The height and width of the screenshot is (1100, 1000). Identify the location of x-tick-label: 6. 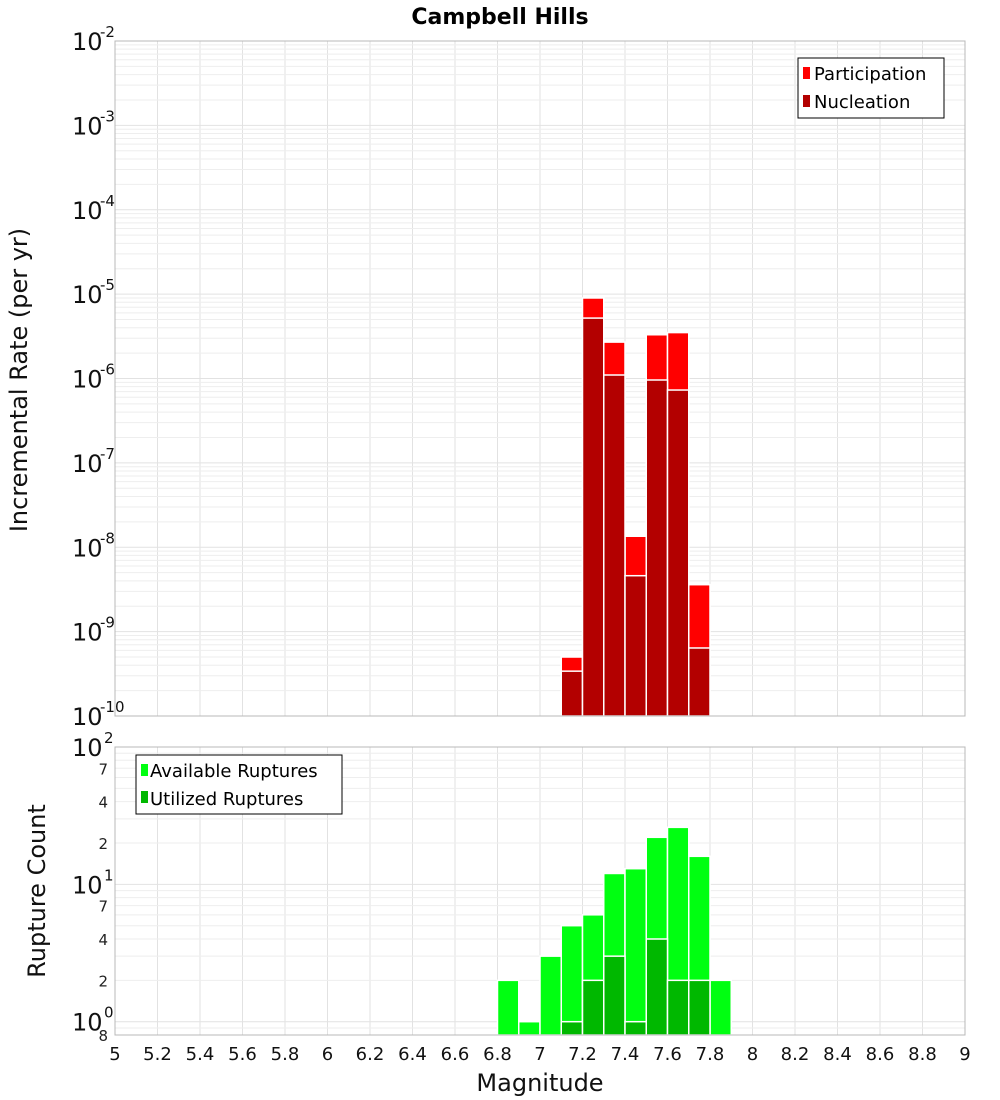
(327, 1054).